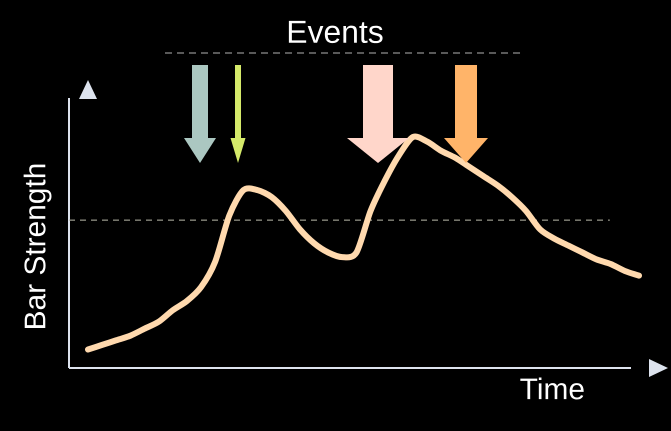  What do you see at coordinates (552, 389) in the screenshot?
I see `x-axis-title: Time` at bounding box center [552, 389].